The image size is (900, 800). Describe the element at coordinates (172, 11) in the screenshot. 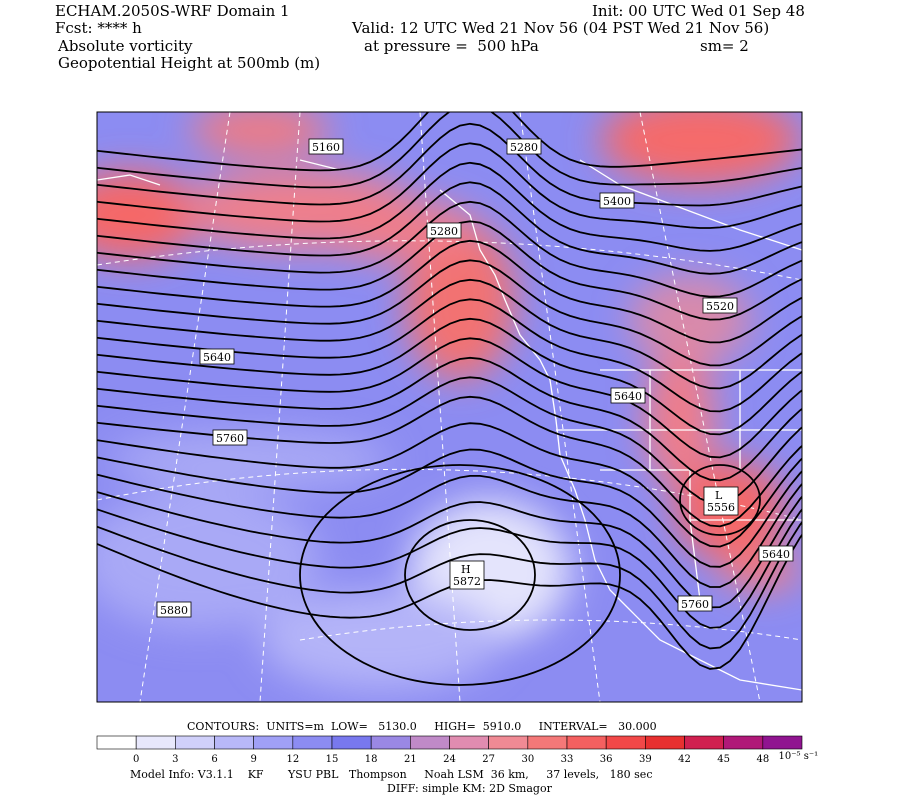

I see `title: ECHAM.2050S-WRF Domain 1` at that location.